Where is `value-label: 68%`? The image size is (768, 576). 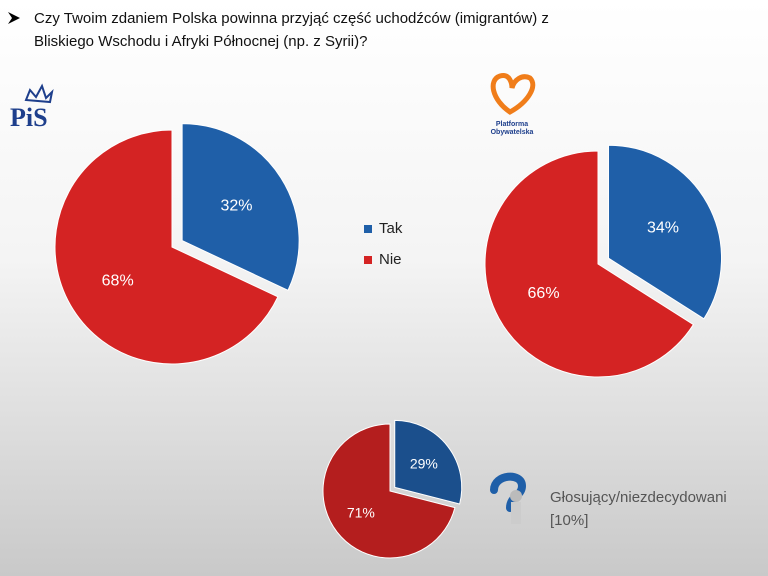 value-label: 68% is located at coordinates (118, 281).